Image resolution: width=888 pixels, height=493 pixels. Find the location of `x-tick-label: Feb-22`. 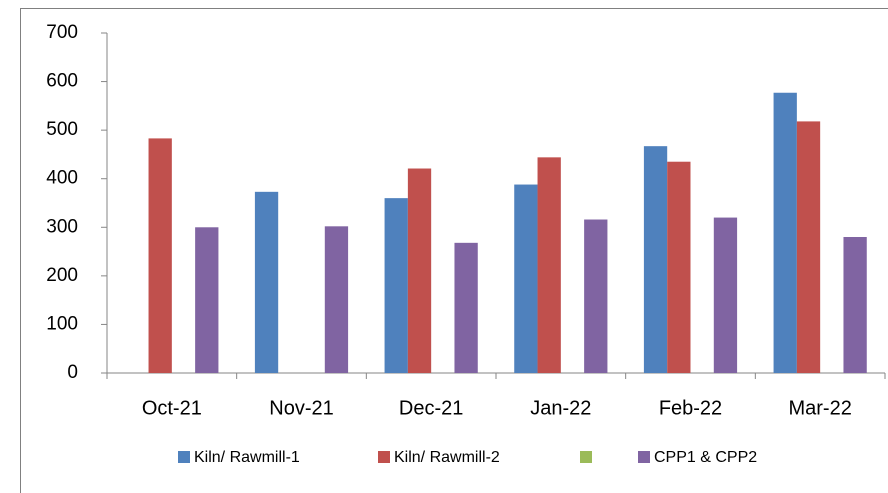

x-tick-label: Feb-22 is located at coordinates (690, 408).